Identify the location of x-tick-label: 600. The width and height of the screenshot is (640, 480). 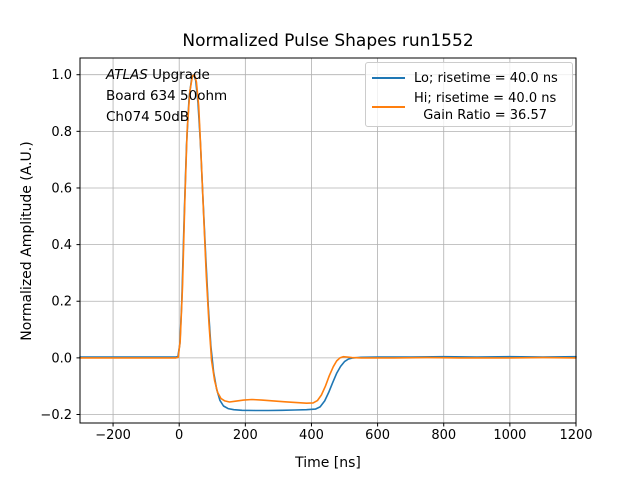
(377, 435).